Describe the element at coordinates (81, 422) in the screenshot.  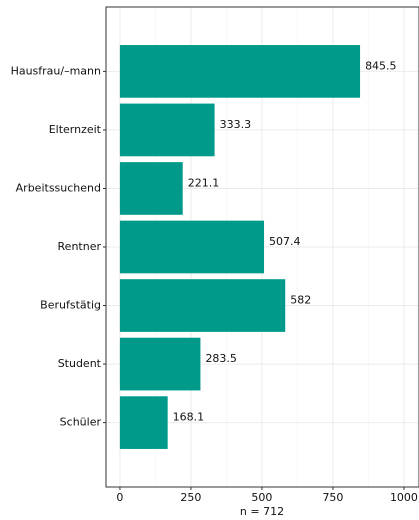
I see `y-tick-label: Schüler` at that location.